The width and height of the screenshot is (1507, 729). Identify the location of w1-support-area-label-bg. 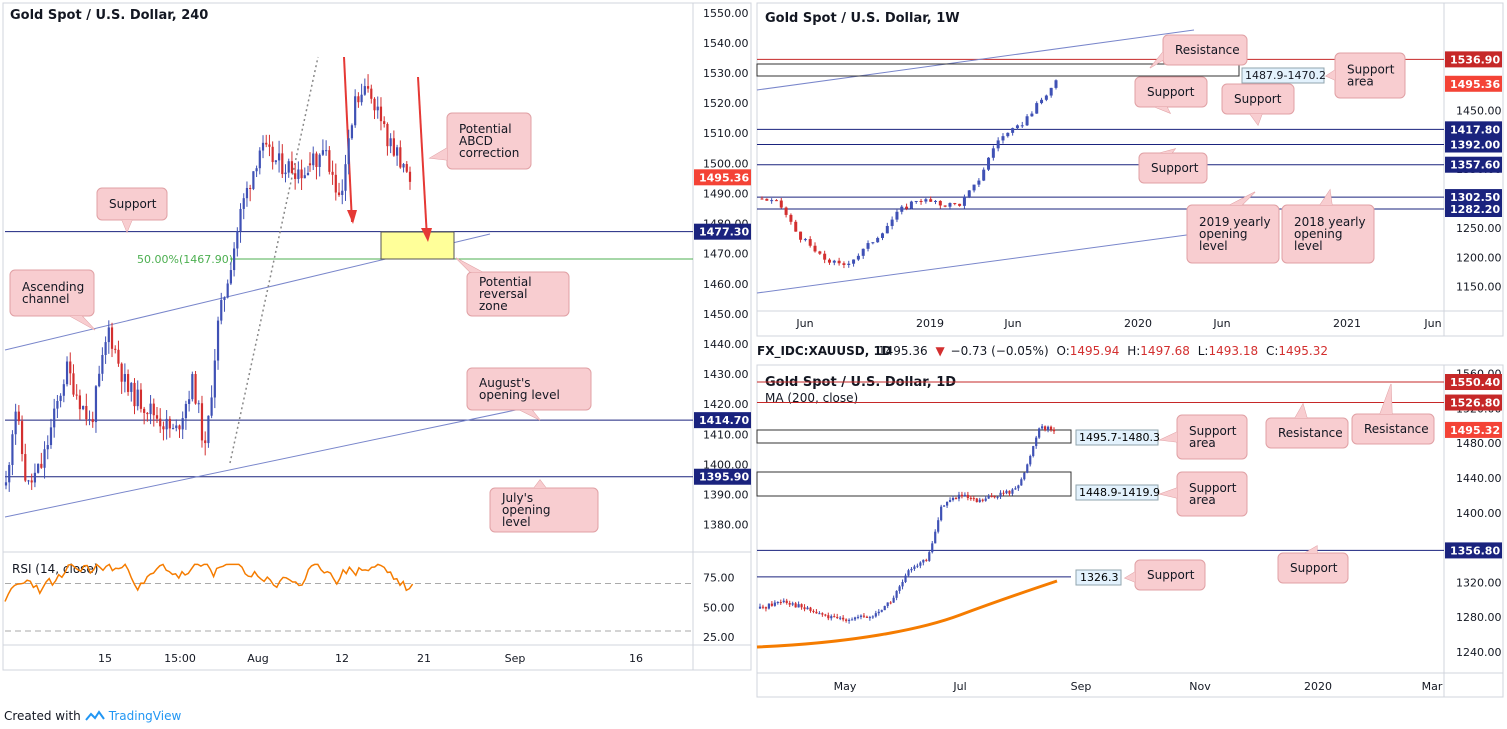
(1283, 75).